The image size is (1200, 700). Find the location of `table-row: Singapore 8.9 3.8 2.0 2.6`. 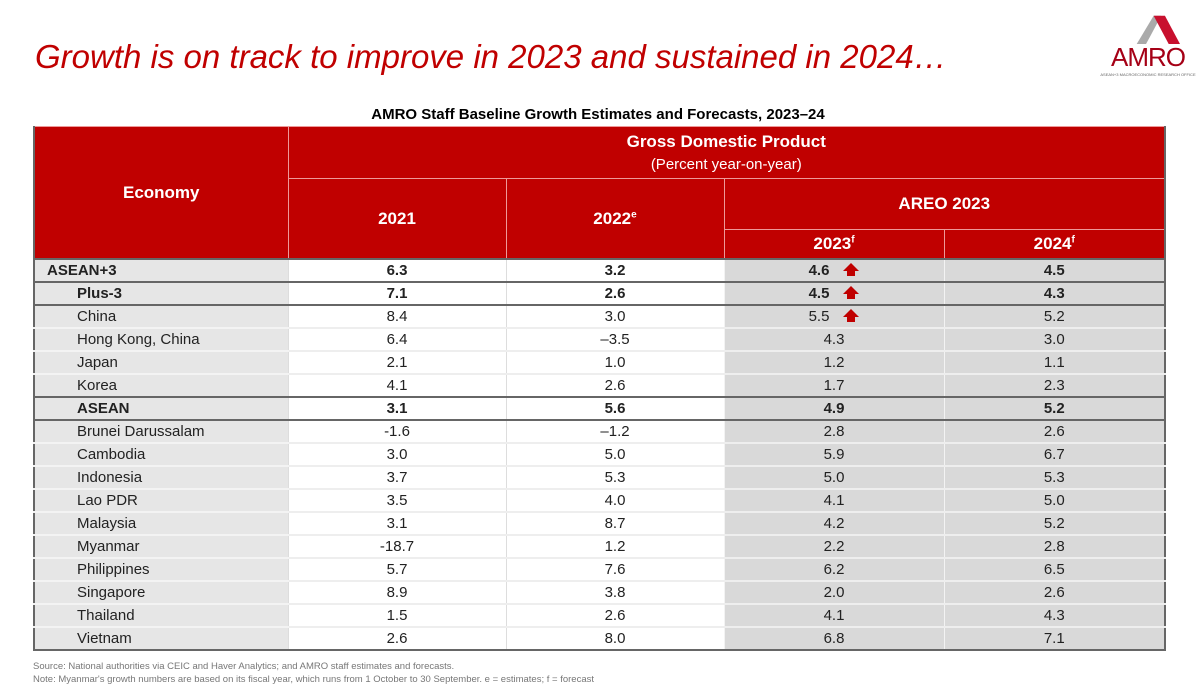

table-row: Singapore 8.9 3.8 2.0 2.6 is located at coordinates (600, 592).